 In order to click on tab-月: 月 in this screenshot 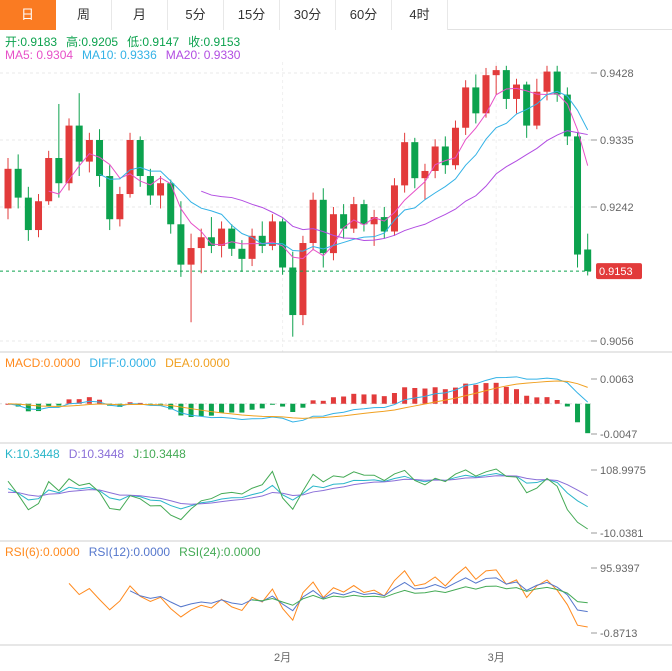, I will do `click(140, 15)`.